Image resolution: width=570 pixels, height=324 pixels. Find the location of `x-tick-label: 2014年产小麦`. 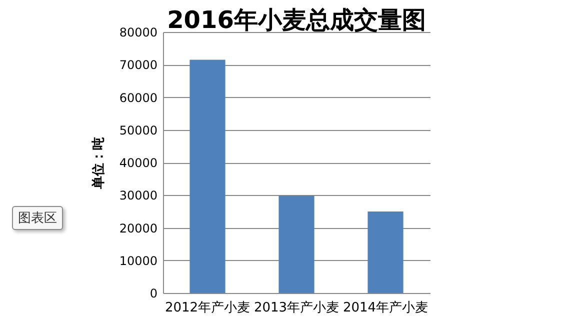

x-tick-label: 2014年产小麦 is located at coordinates (385, 308).